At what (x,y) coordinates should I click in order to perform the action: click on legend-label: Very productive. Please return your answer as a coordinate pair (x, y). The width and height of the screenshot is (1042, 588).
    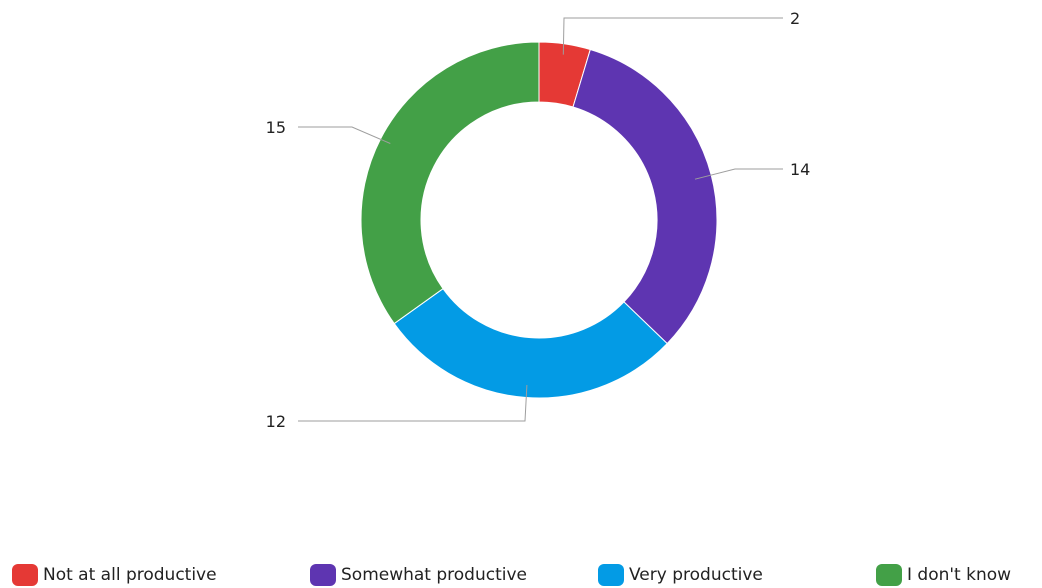
    Looking at the image, I should click on (696, 575).